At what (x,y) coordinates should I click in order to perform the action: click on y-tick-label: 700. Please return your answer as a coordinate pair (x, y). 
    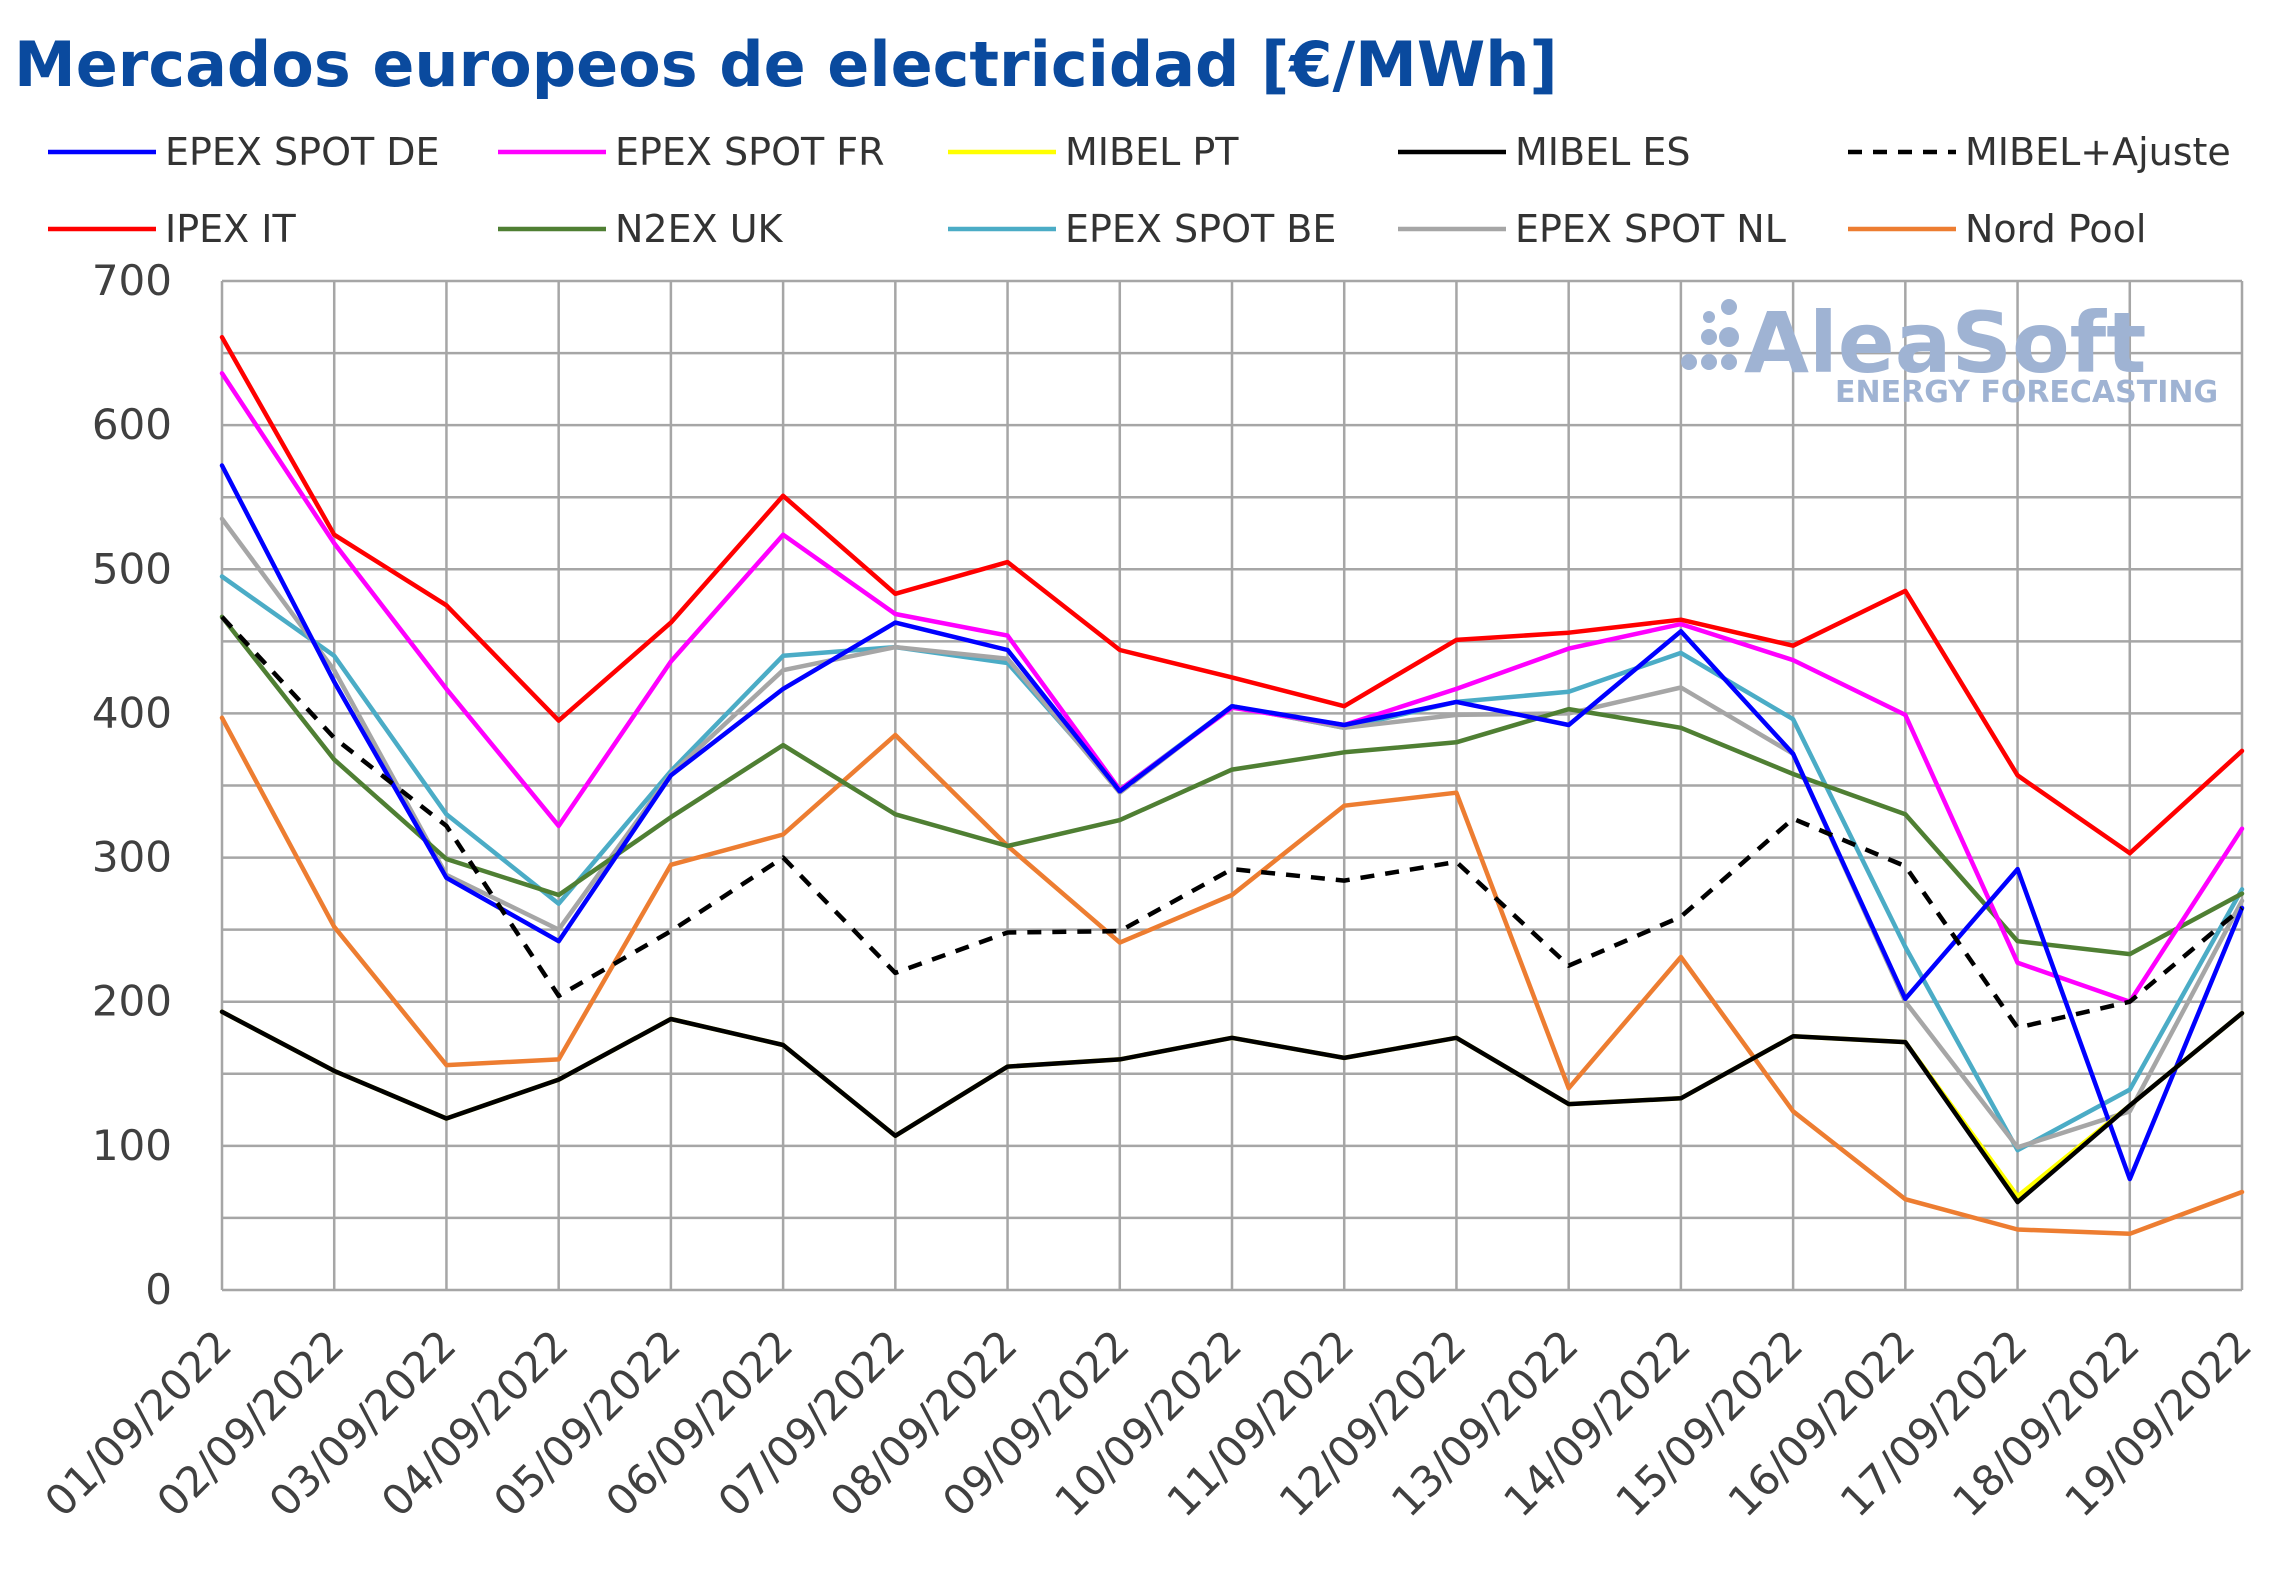
    Looking at the image, I should click on (132, 280).